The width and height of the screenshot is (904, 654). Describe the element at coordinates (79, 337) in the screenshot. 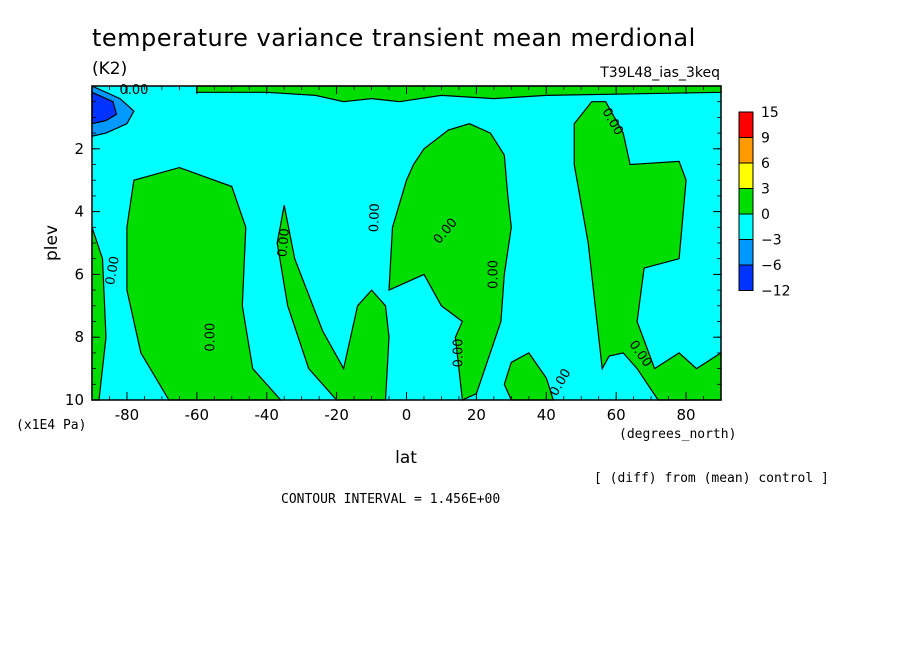

I see `y-tick-label: 8` at that location.